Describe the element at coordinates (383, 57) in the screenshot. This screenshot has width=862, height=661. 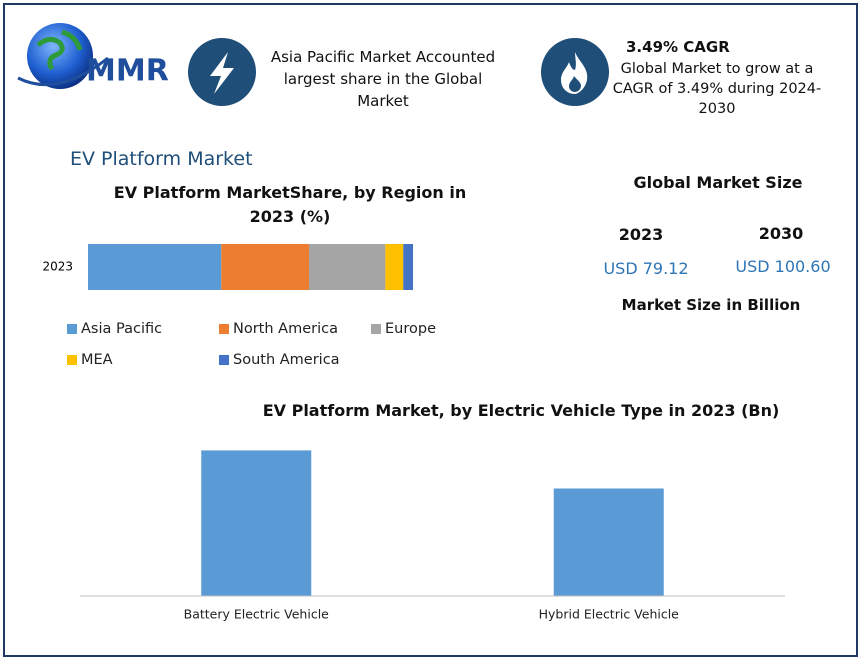
I see `highlight-line: Asia Pacific Market Accounted` at that location.